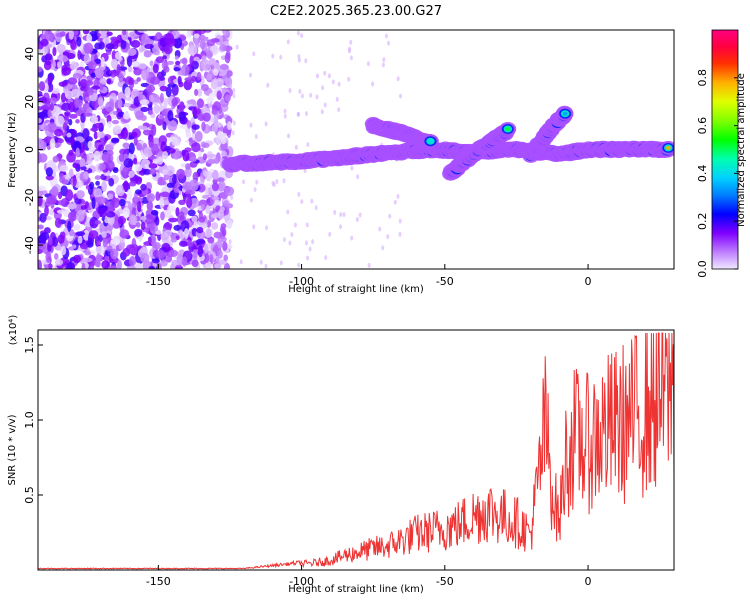 This screenshot has height=600, width=750. I want to click on spectrogram-x-ticks: -150 -100 -50 0, so click(369, 276).